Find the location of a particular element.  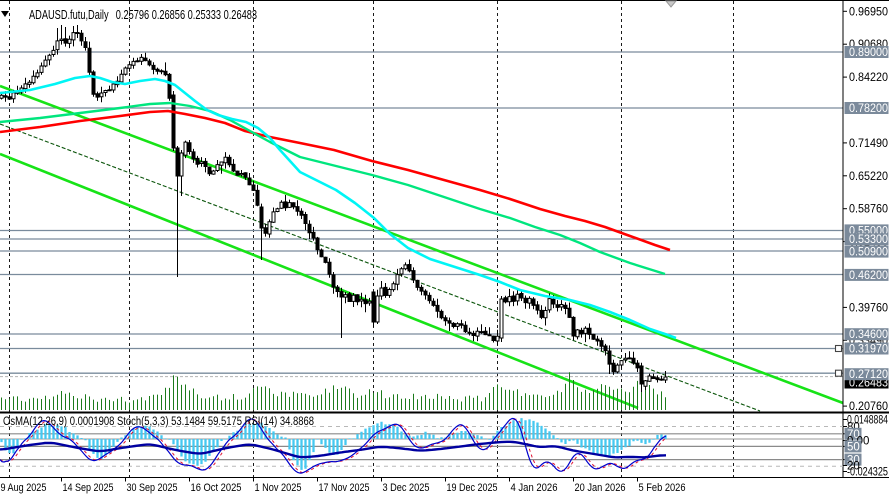

svg-text: 0.58760 is located at coordinates (868, 210).